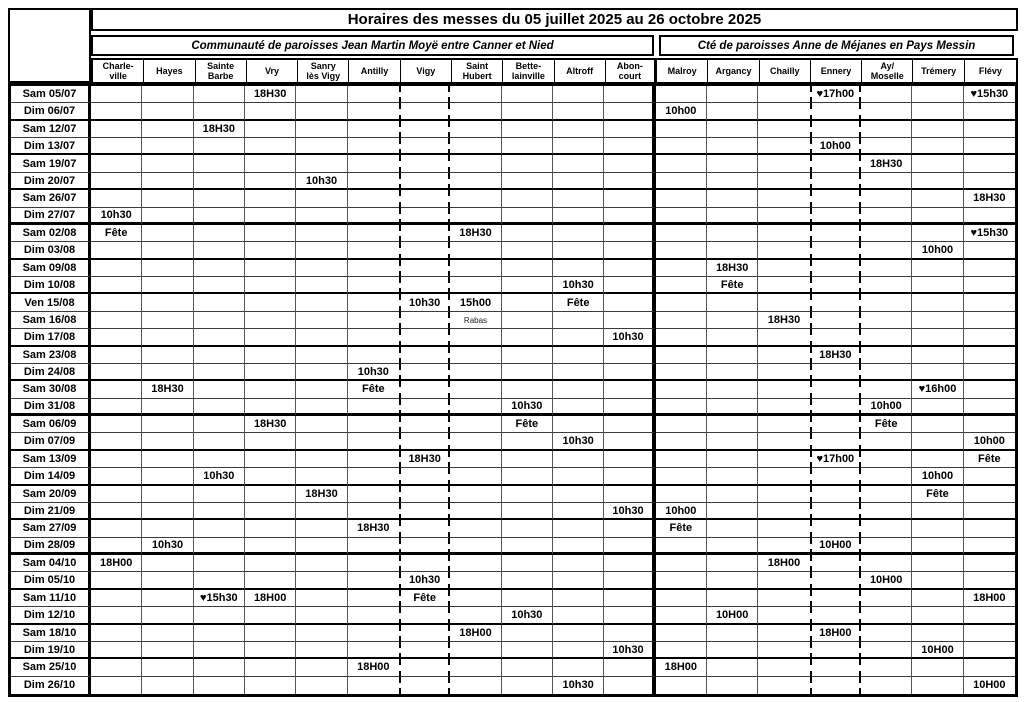 The height and width of the screenshot is (702, 1024). I want to click on column-header-flevy: Flévy, so click(990, 70).